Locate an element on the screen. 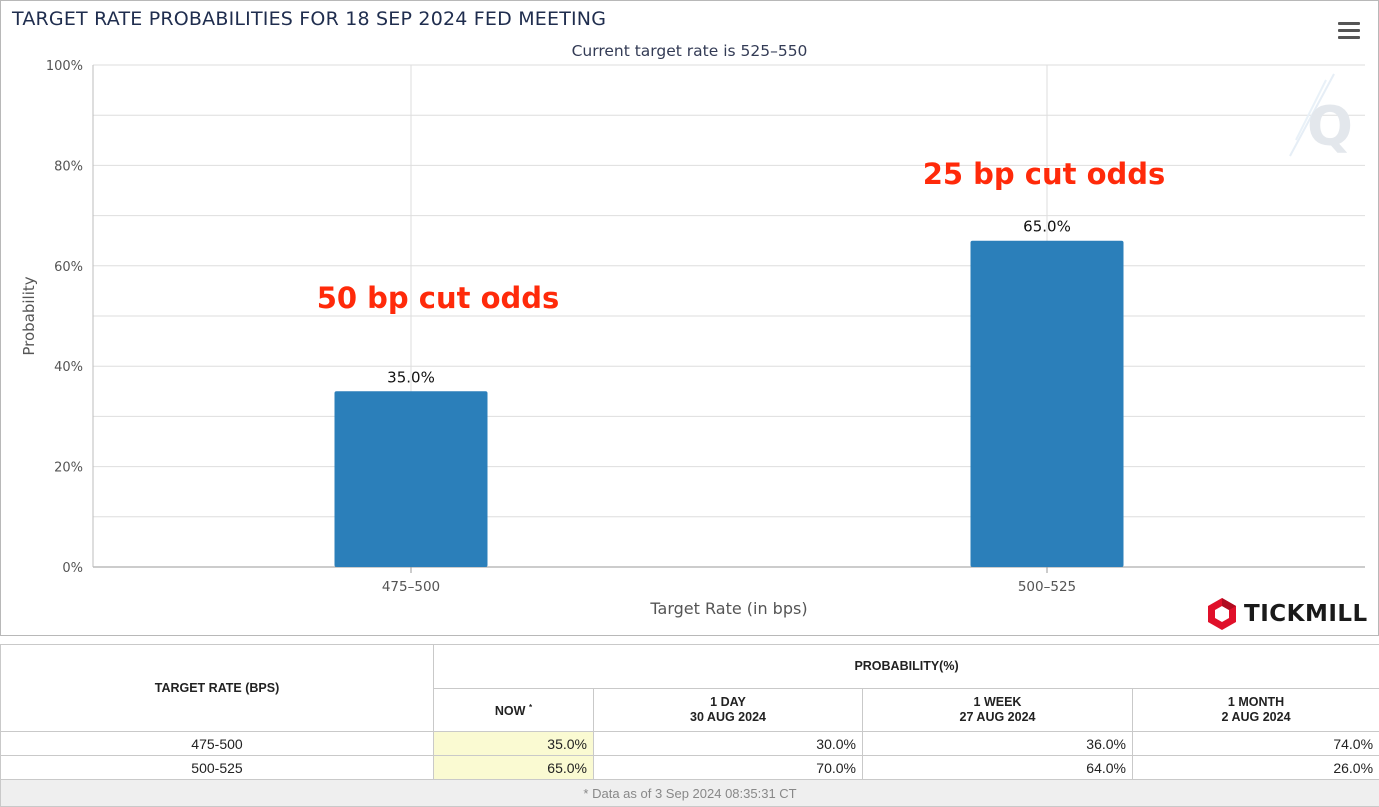  cell-1-month: 74.0% is located at coordinates (1256, 744).